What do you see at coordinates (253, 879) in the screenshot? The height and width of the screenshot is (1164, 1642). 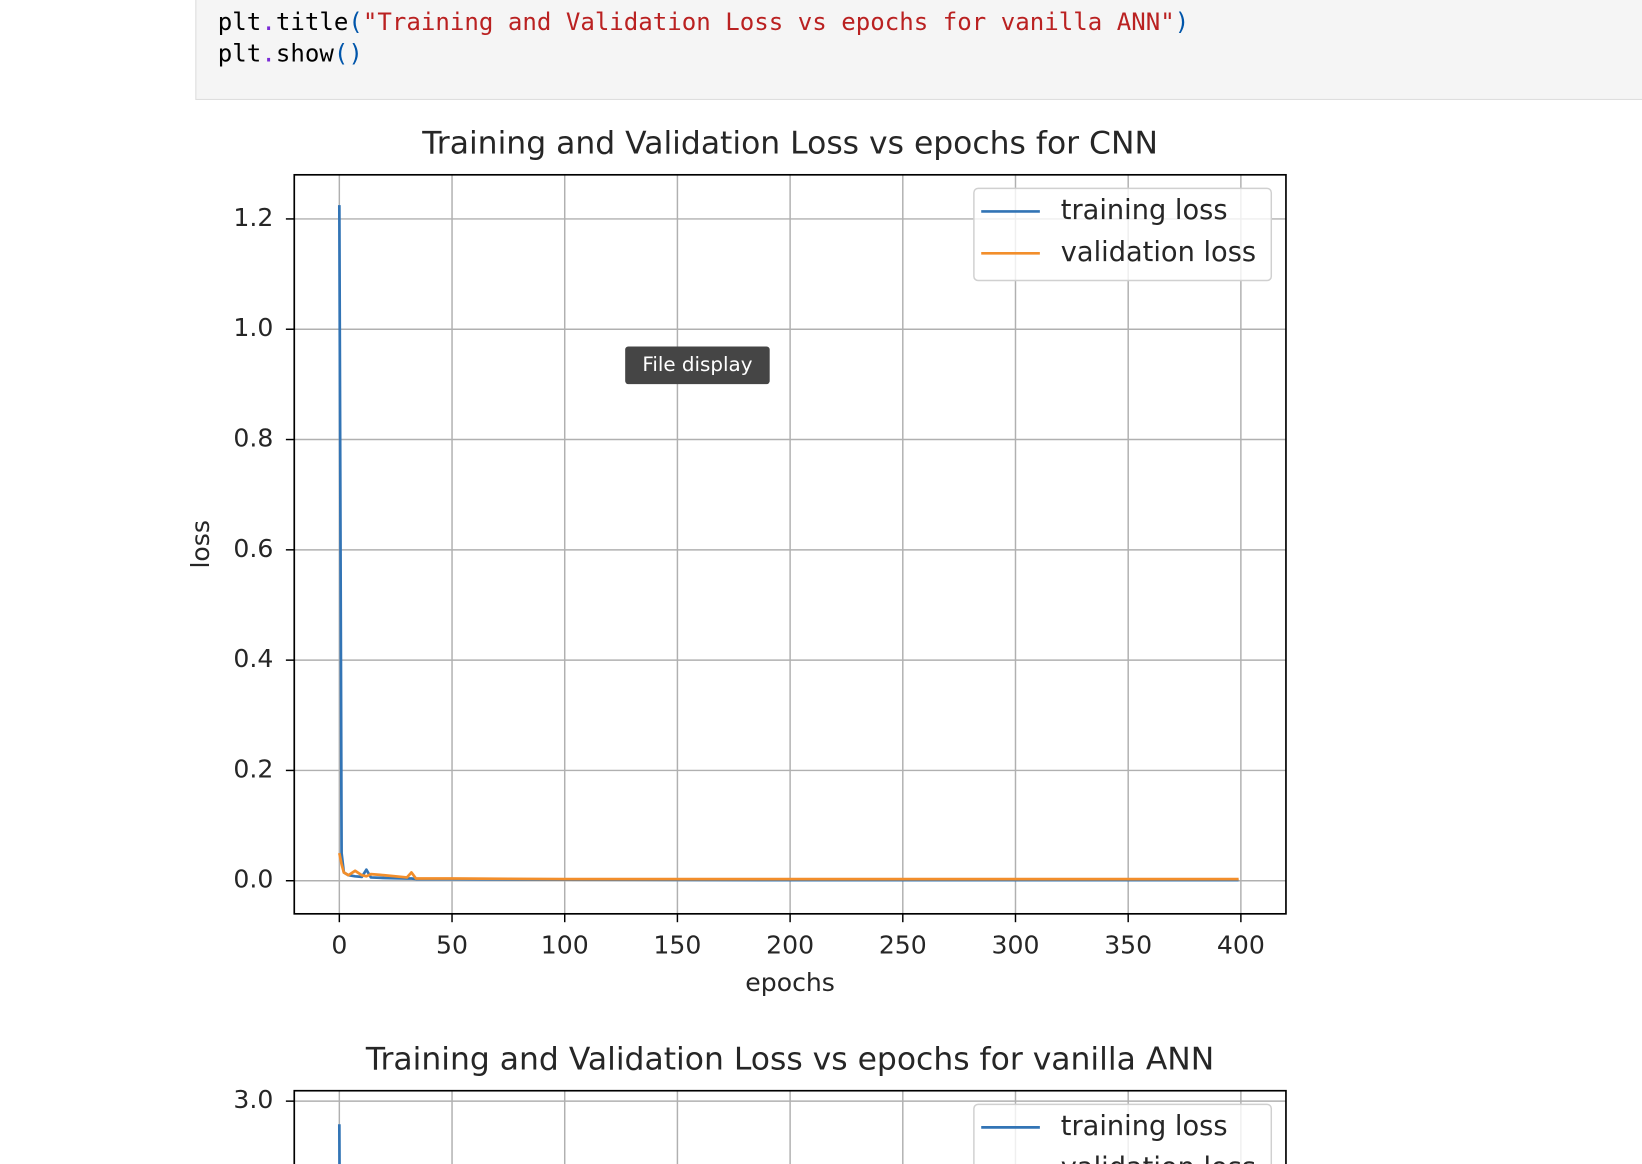 I see `y-tick-label: 0.0` at bounding box center [253, 879].